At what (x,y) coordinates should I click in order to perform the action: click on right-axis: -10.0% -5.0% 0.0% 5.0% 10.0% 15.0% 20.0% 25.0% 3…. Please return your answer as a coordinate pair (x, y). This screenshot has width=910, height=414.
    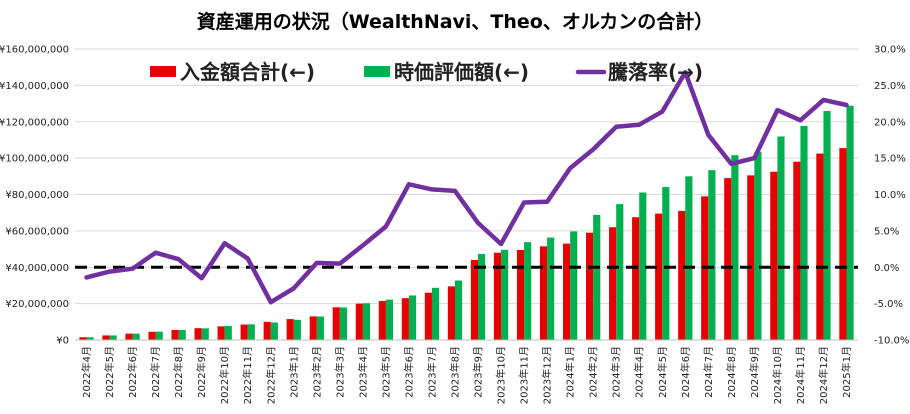
    Looking at the image, I should click on (891, 196).